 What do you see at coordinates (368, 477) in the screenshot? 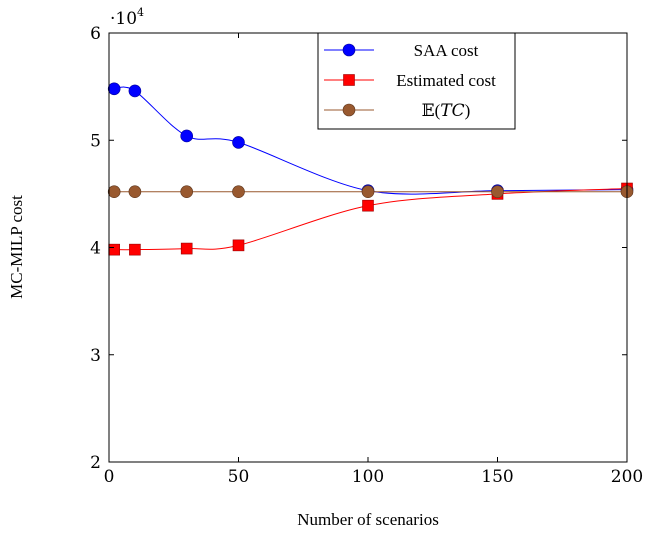
I see `x-tick-label: 100` at bounding box center [368, 477].